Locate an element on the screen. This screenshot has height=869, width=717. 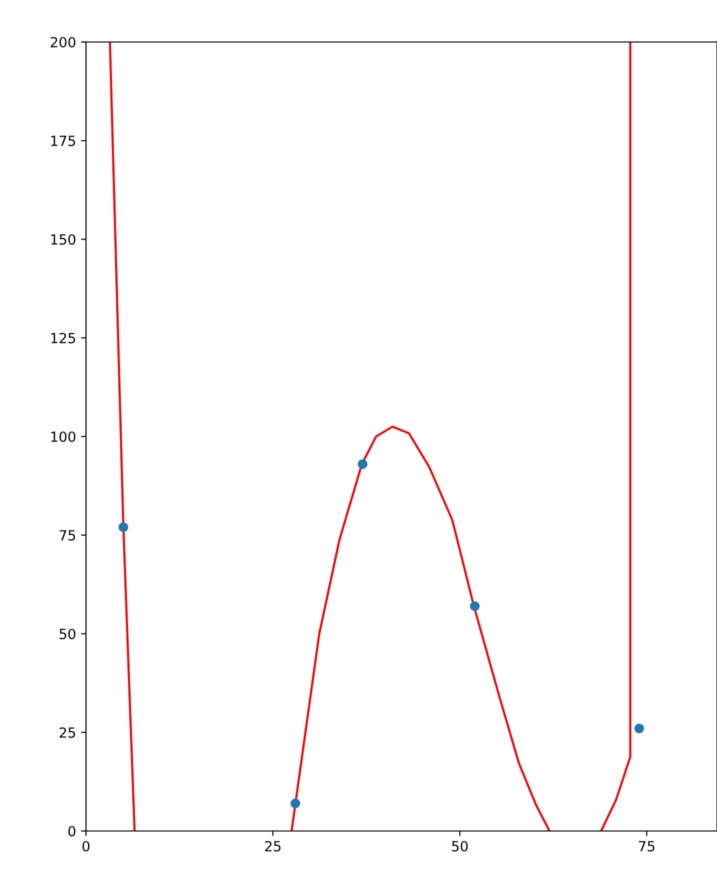
y-tick-label: 200 is located at coordinates (63, 42).